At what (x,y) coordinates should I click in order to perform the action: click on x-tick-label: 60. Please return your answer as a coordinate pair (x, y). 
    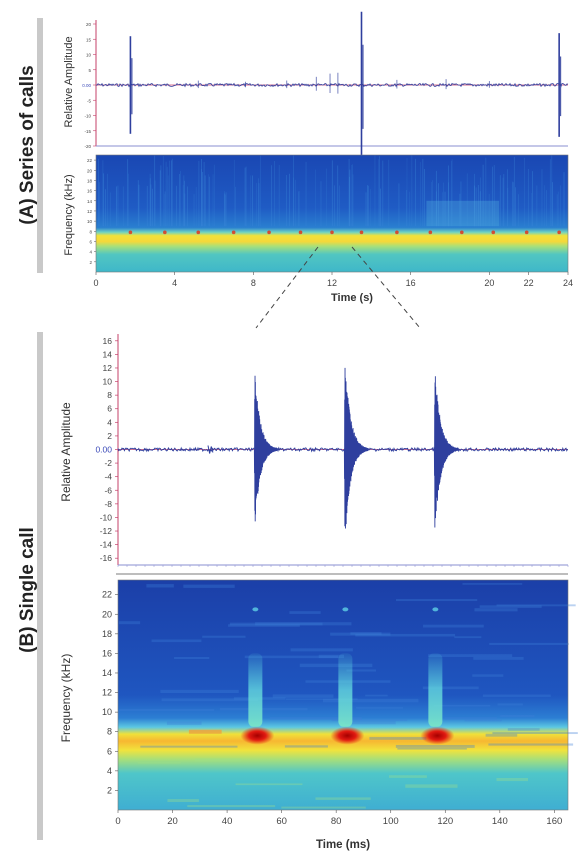
    Looking at the image, I should click on (281, 821).